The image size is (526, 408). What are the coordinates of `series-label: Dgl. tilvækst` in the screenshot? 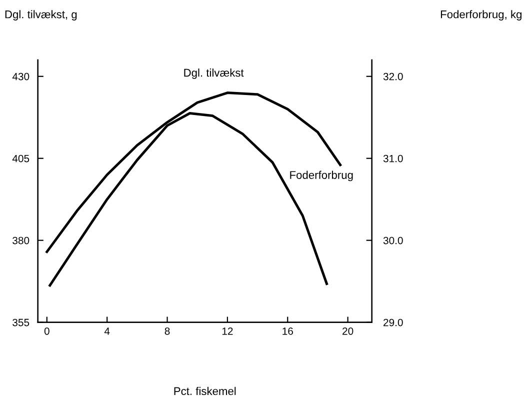 It's located at (214, 73).